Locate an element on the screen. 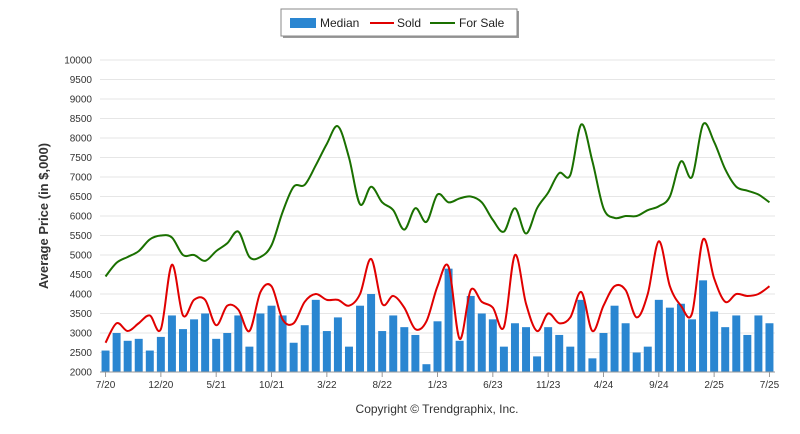 This screenshot has height=434, width=800. x-tick-label: 11/23 is located at coordinates (548, 385).